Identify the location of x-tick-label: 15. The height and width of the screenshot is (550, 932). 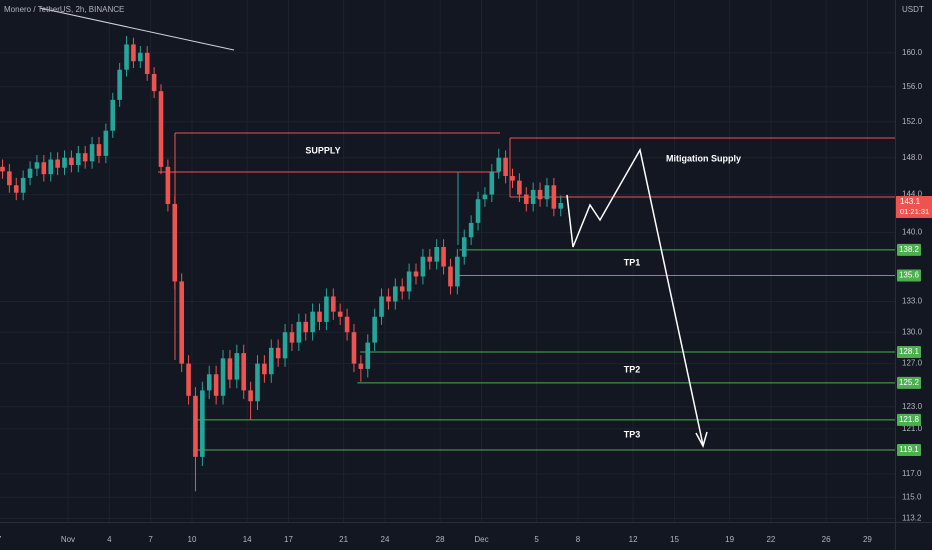
(674, 539).